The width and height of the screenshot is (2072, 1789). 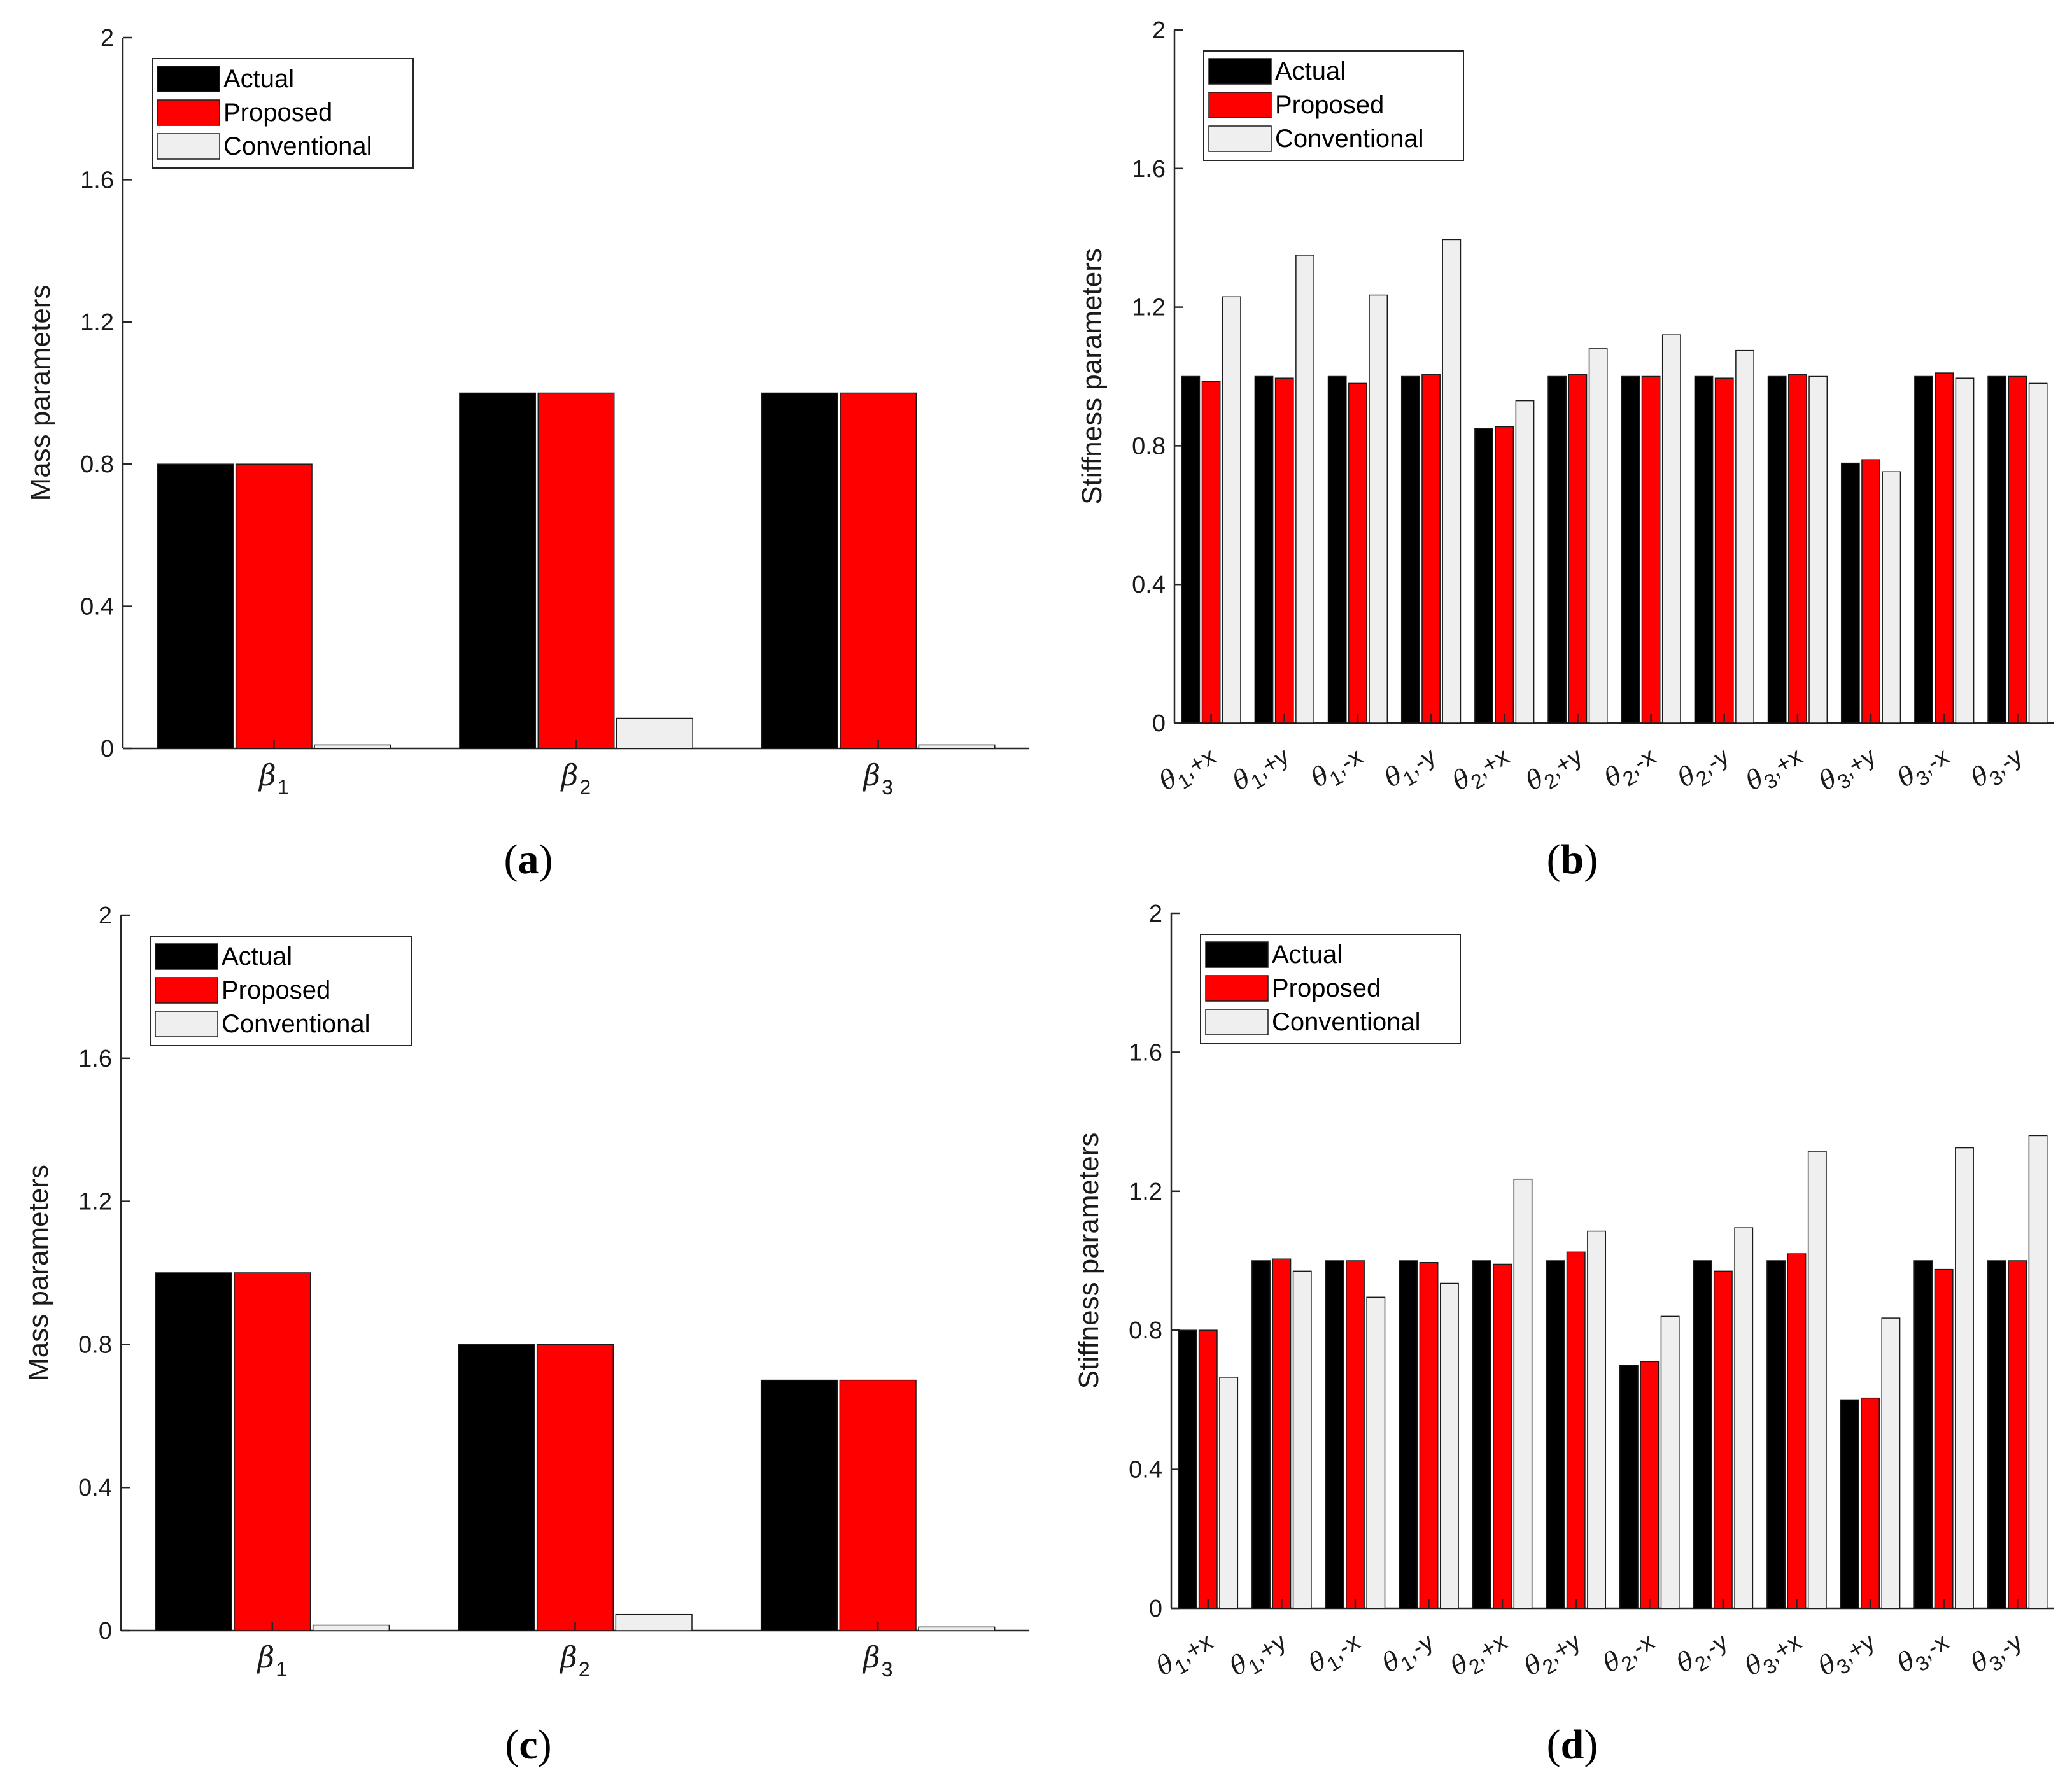 What do you see at coordinates (95, 1344) in the screenshot?
I see `y-tick-label: 0.8` at bounding box center [95, 1344].